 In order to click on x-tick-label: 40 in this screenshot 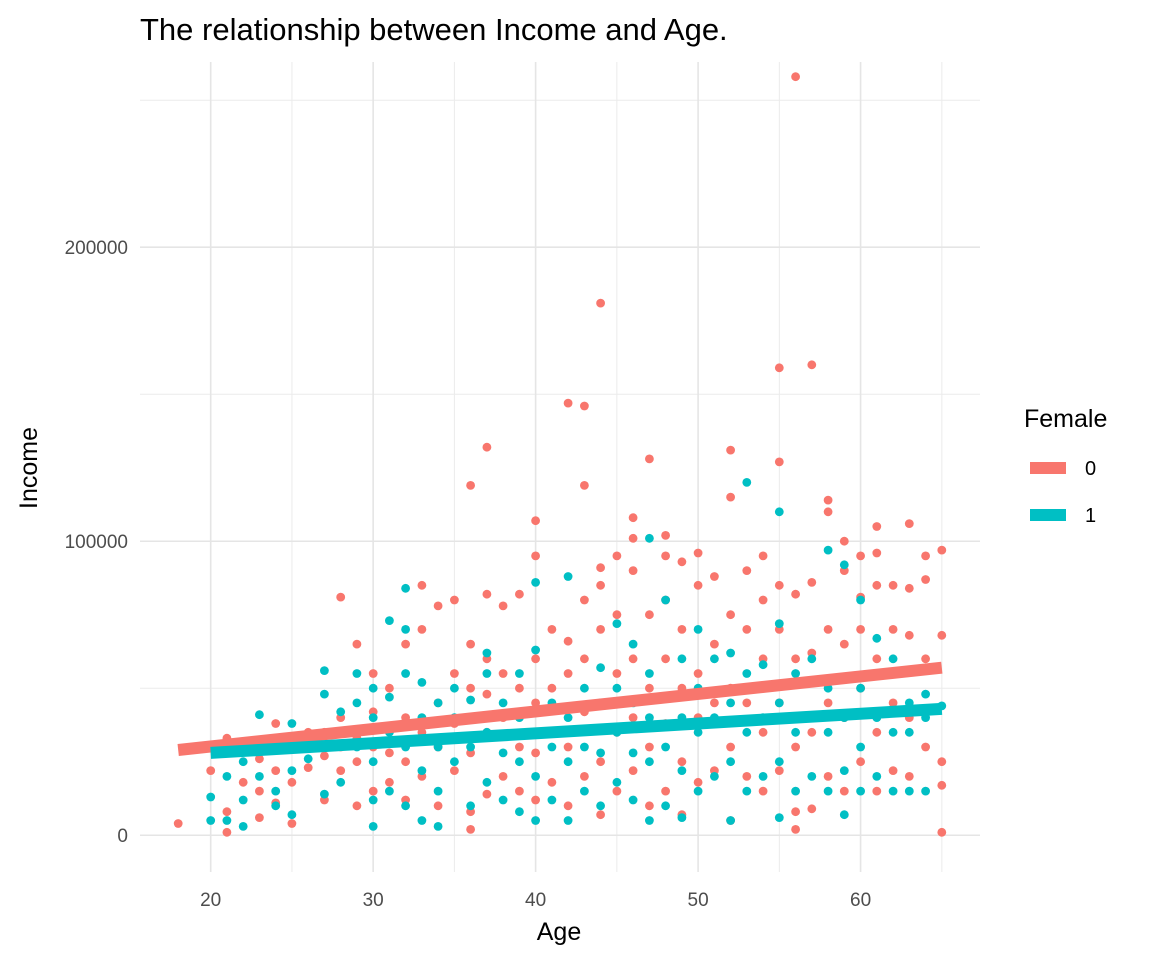, I will do `click(535, 900)`.